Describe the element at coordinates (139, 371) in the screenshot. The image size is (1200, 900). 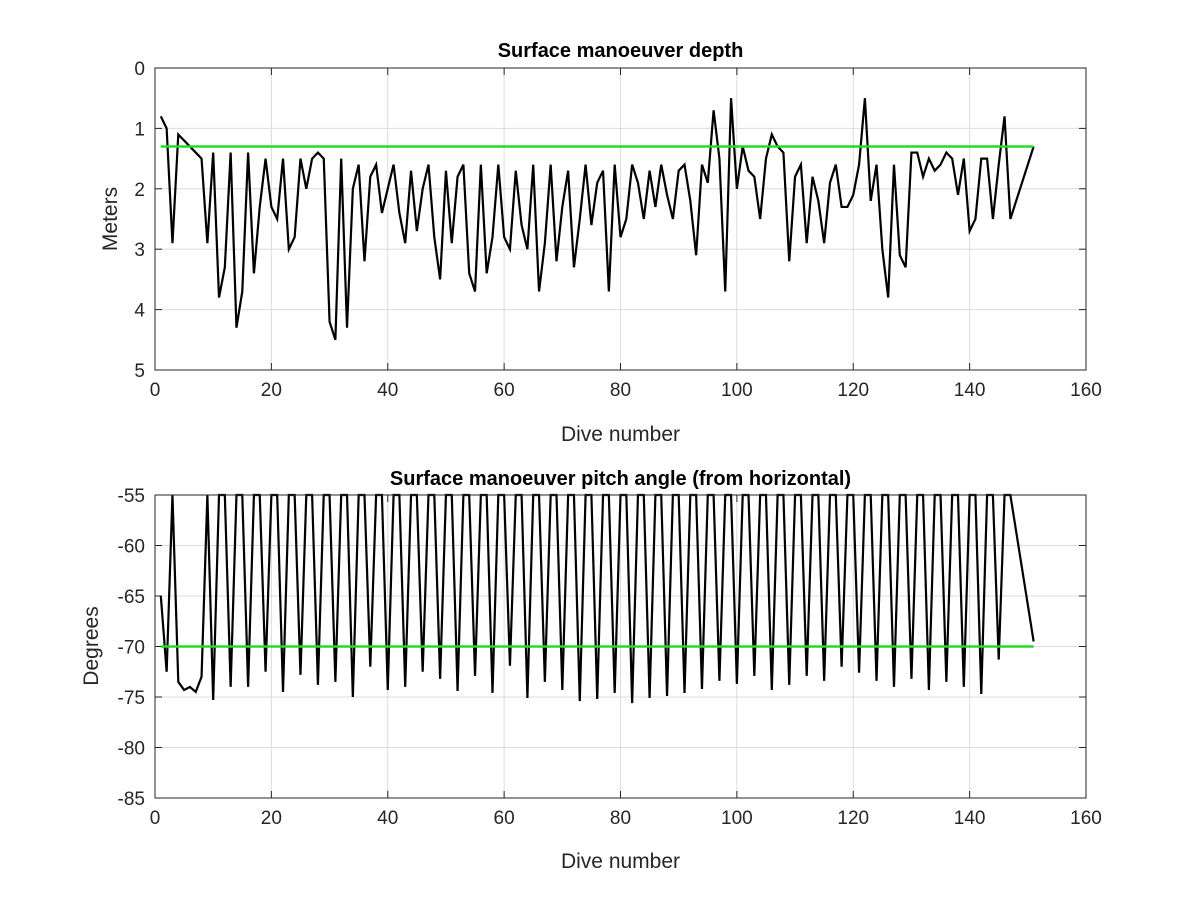
I see `depth-plot-y-tick-label: 5` at that location.